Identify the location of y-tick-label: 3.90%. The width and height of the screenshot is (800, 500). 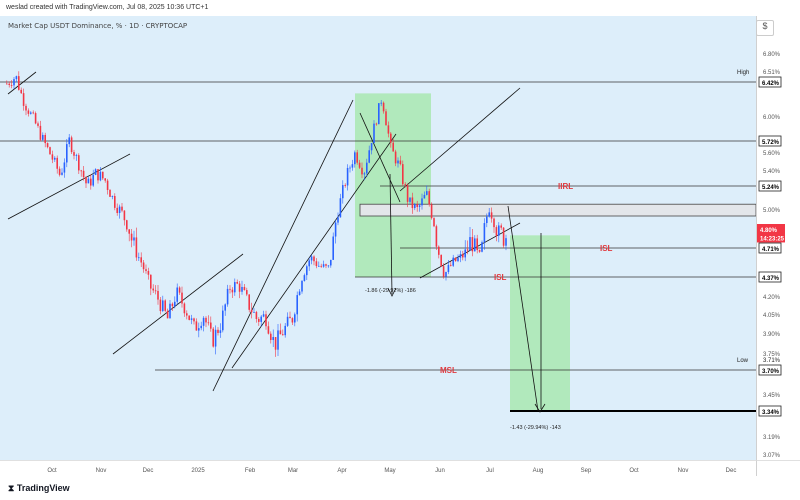
(772, 335).